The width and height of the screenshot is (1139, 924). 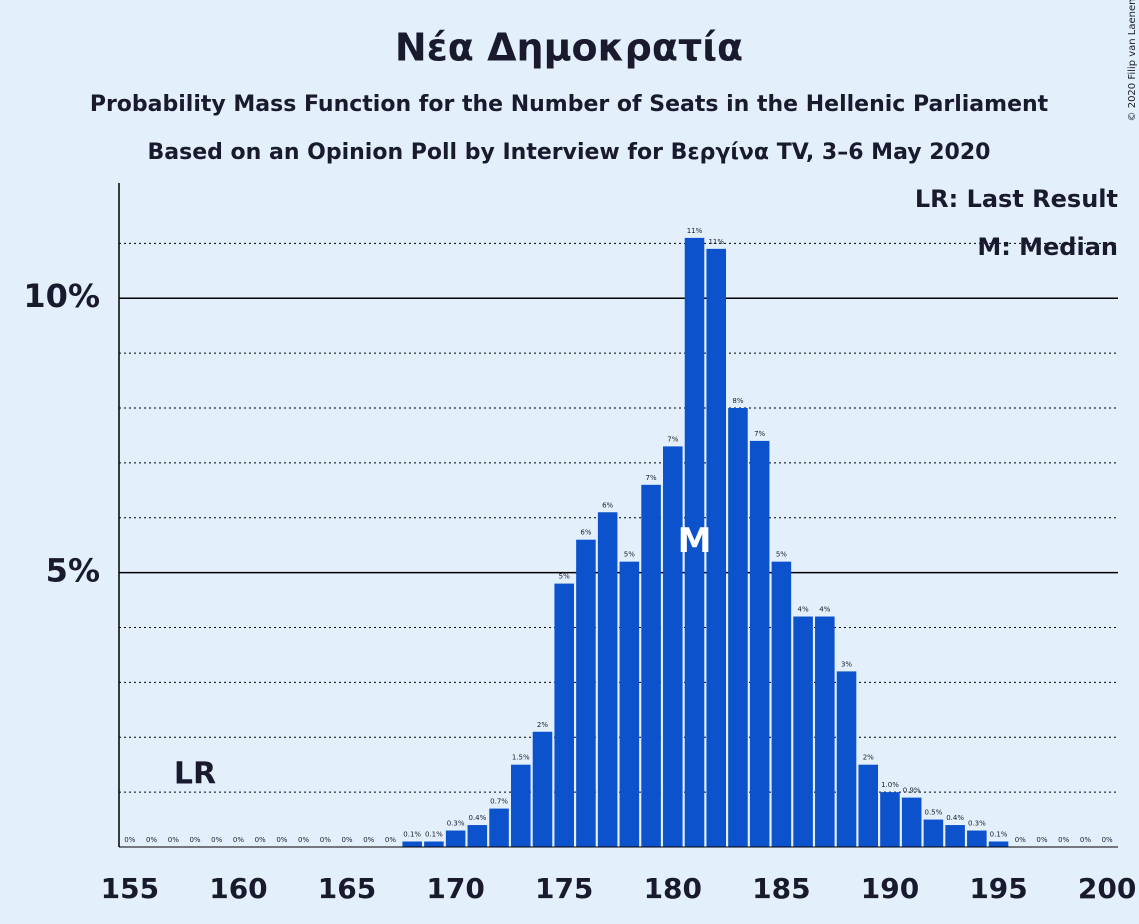 What do you see at coordinates (61, 296) in the screenshot?
I see `y-tick-label: 10%` at bounding box center [61, 296].